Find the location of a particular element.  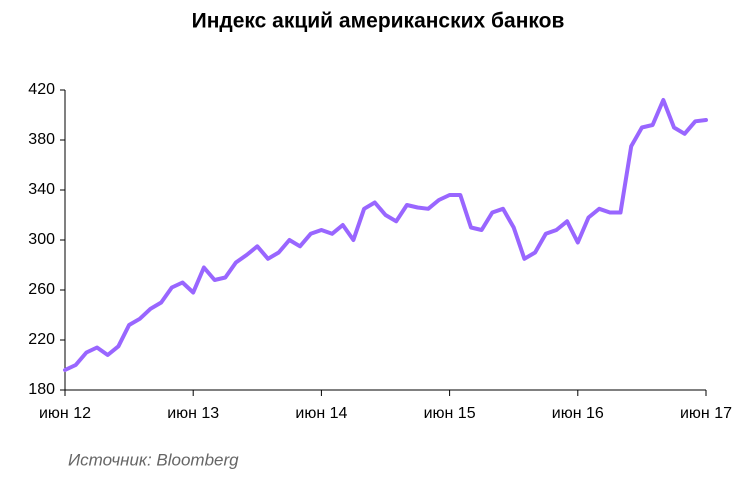

x-tick-label: июн 13 is located at coordinates (193, 413).